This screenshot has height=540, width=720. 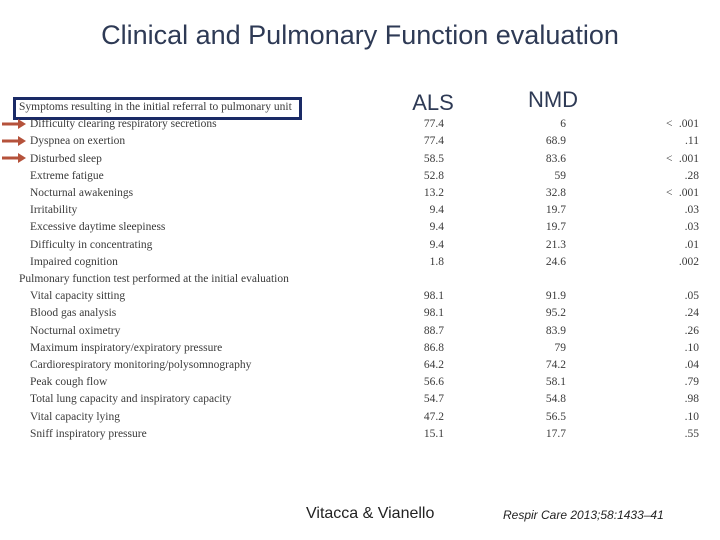 What do you see at coordinates (691, 296) in the screenshot?
I see `p-value: .05` at bounding box center [691, 296].